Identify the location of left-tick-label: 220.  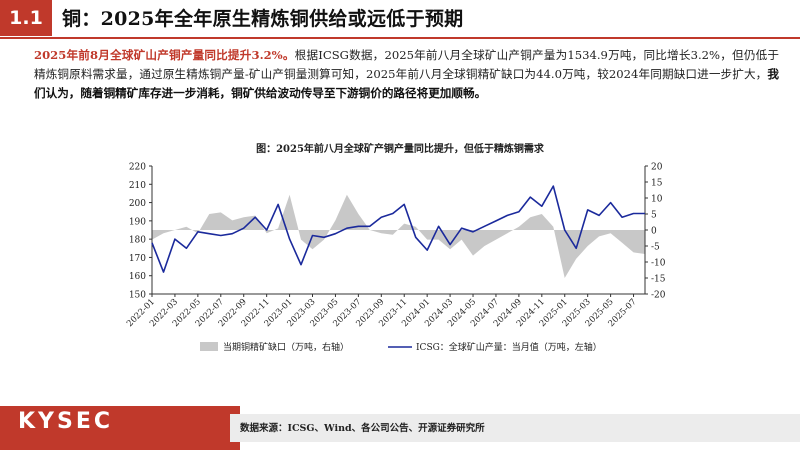
(137, 168).